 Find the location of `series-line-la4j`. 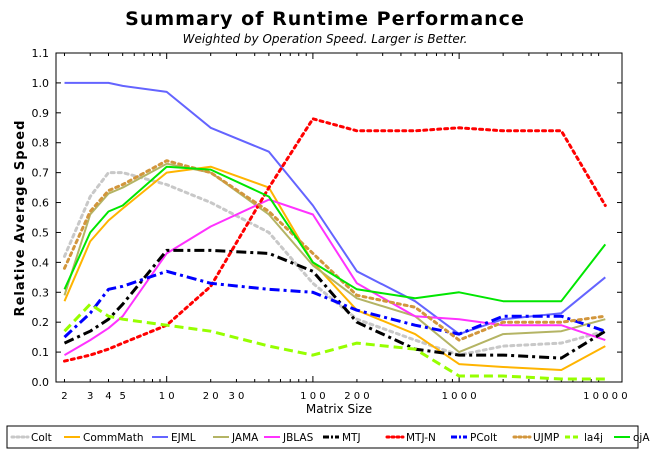

series-line-la4j is located at coordinates (334, 341).